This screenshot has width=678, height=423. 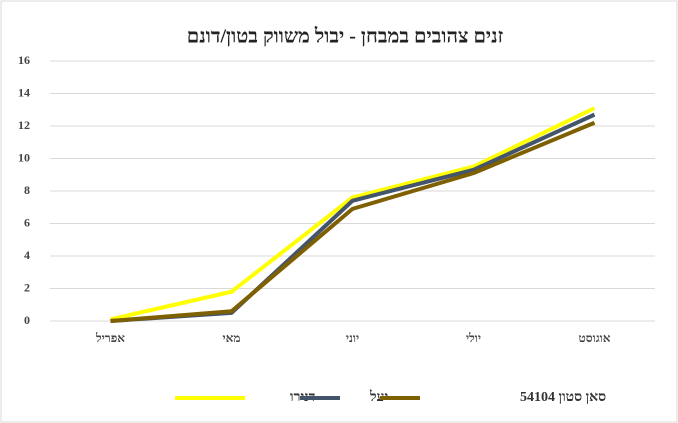 What do you see at coordinates (24, 92) in the screenshot?
I see `y-tick-label: 14` at bounding box center [24, 92].